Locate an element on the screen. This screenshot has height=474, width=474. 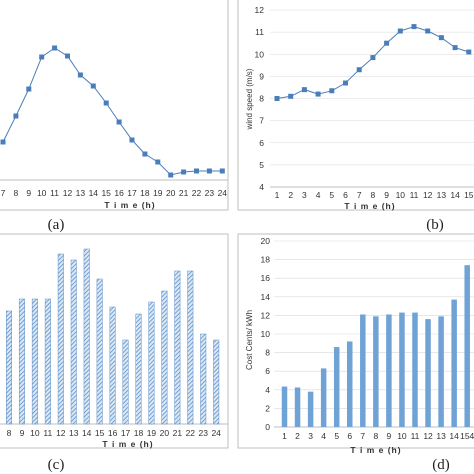
panel-a-xtick-label: 16 is located at coordinates (119, 193).